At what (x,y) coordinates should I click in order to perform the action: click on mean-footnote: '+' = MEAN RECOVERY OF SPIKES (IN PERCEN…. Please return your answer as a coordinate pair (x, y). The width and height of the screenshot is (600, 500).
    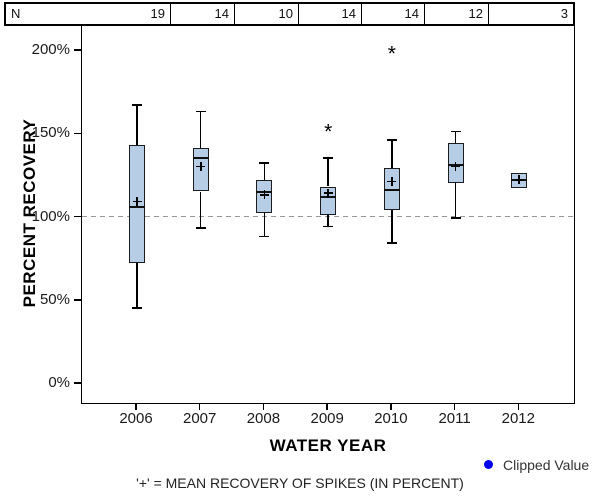
    Looking at the image, I should click on (300, 483).